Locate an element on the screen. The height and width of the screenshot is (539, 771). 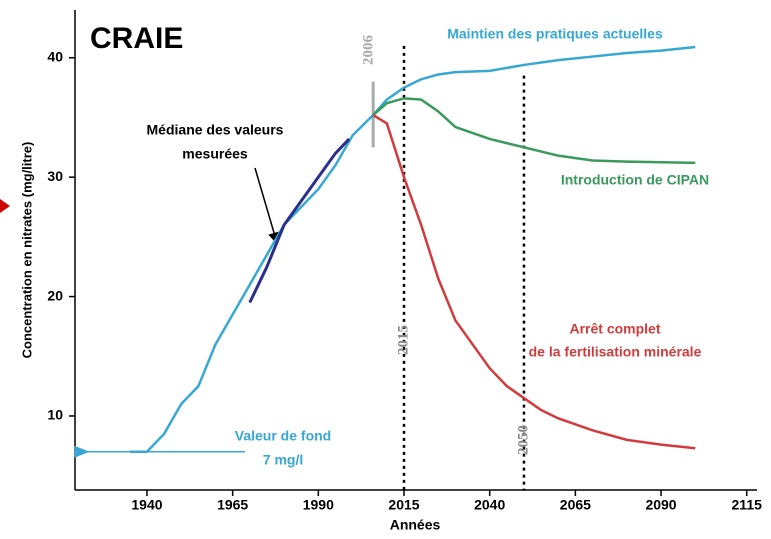
series-label: Arrêt complet is located at coordinates (614, 329).